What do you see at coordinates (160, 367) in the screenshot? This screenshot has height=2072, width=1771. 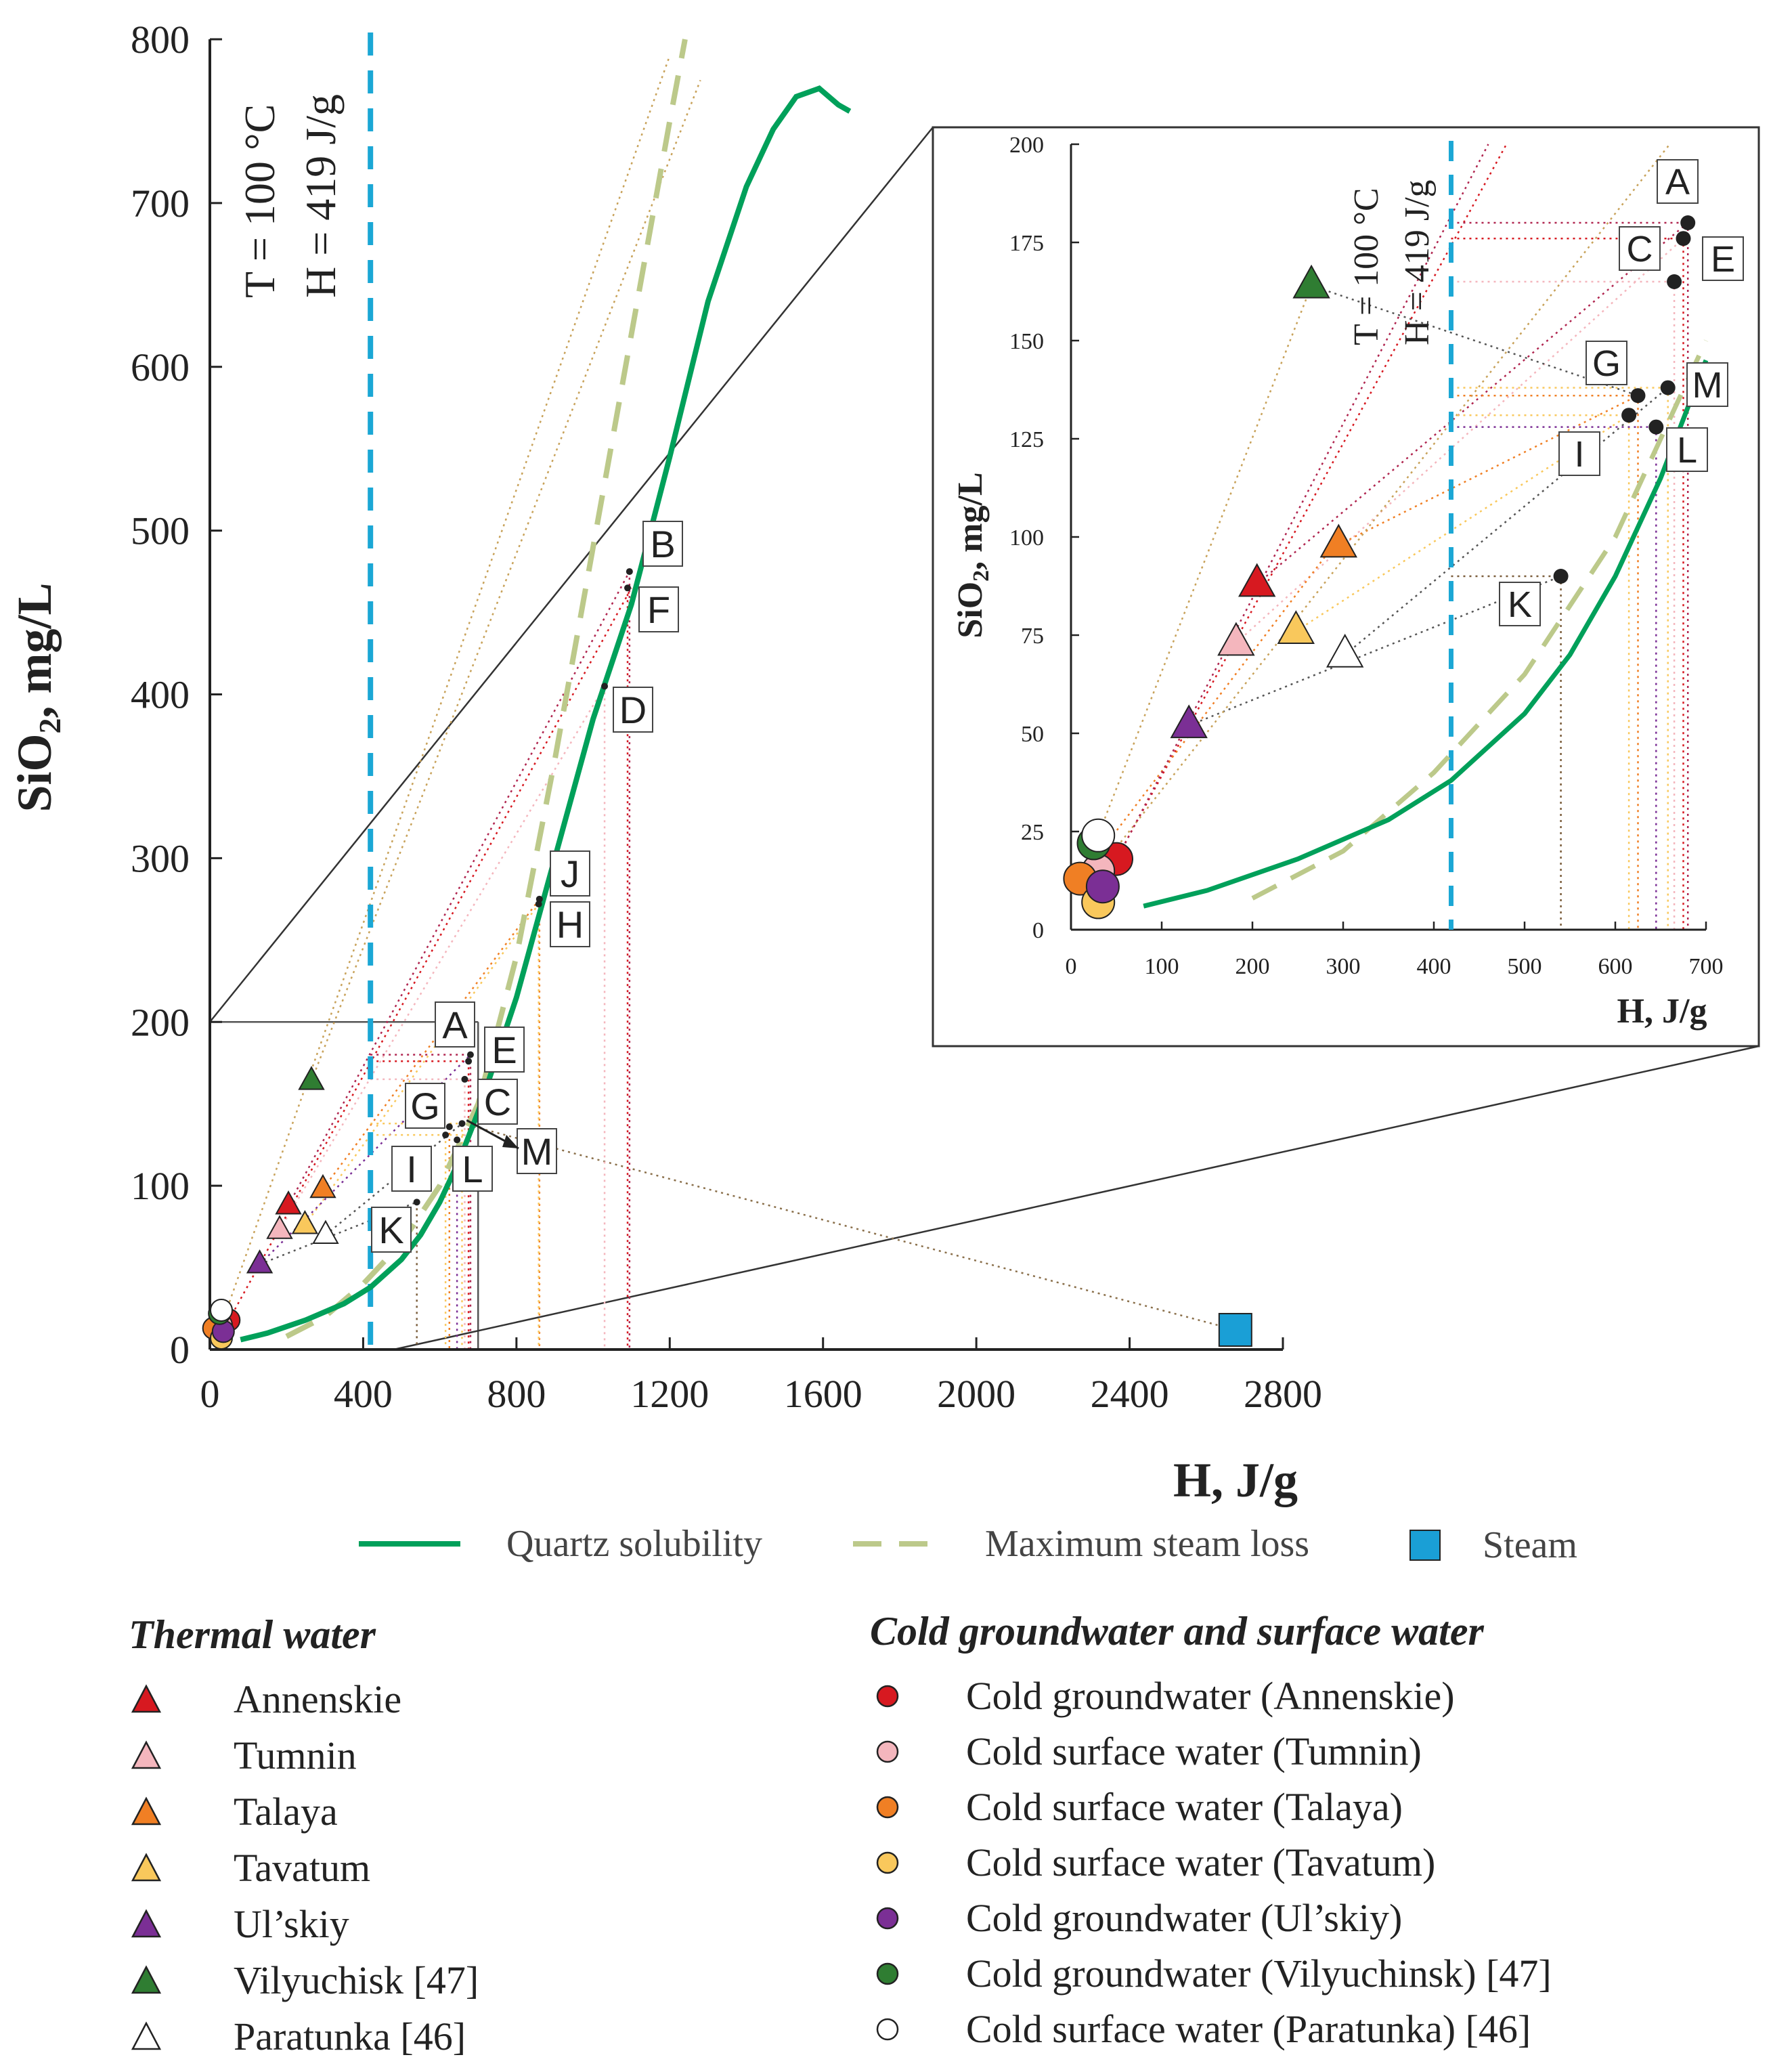 I see `y-tick-label: 600` at bounding box center [160, 367].